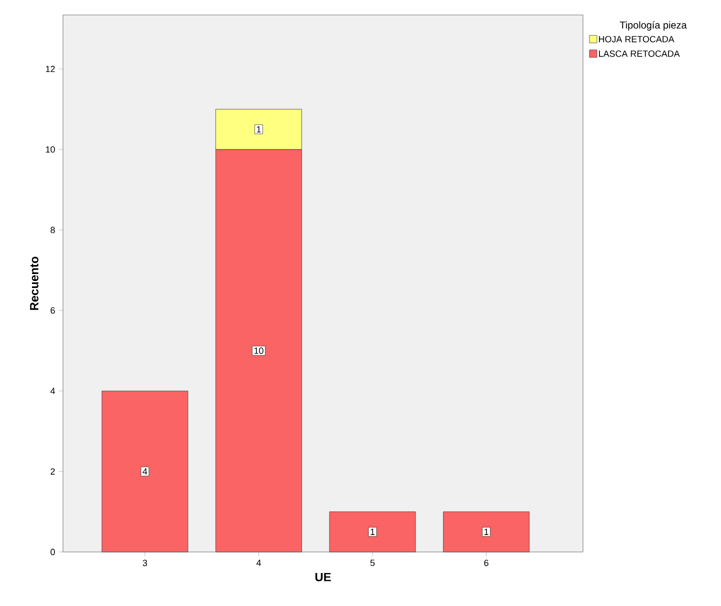 The width and height of the screenshot is (721, 606). Describe the element at coordinates (34, 283) in the screenshot. I see `y-axis-title: Recuento` at that location.